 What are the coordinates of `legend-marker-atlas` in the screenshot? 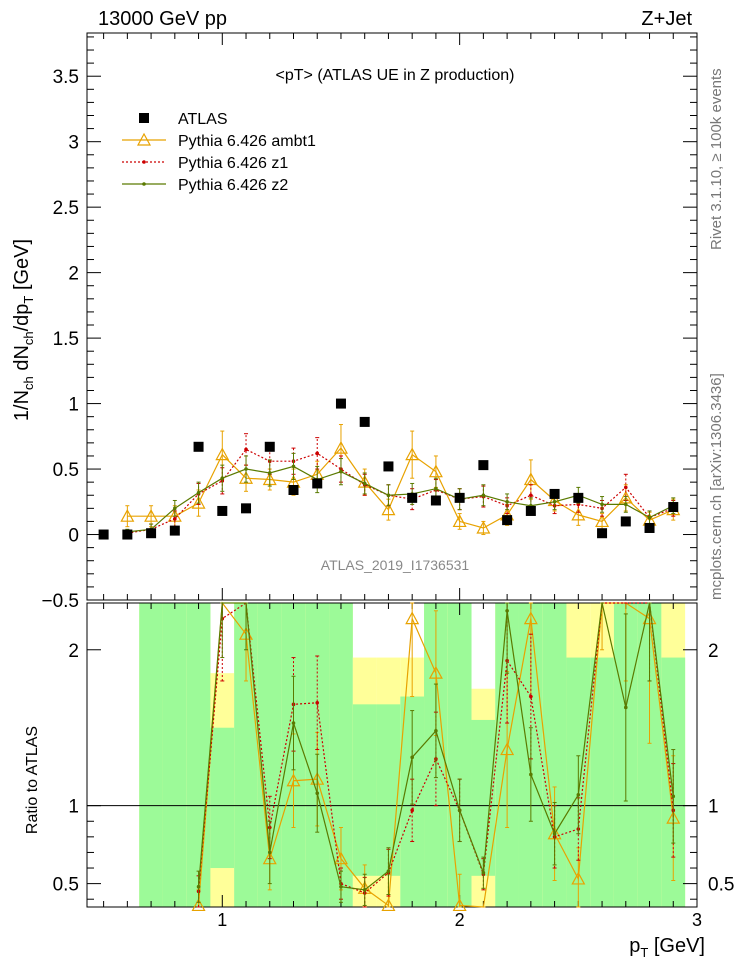 It's located at (144, 118).